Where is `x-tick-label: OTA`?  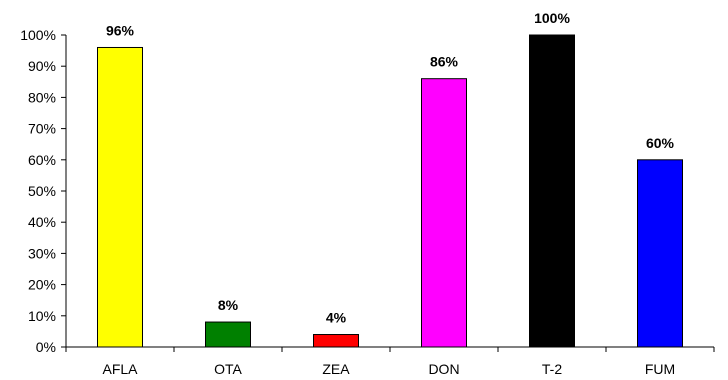
x-tick-label: OTA is located at coordinates (228, 369).